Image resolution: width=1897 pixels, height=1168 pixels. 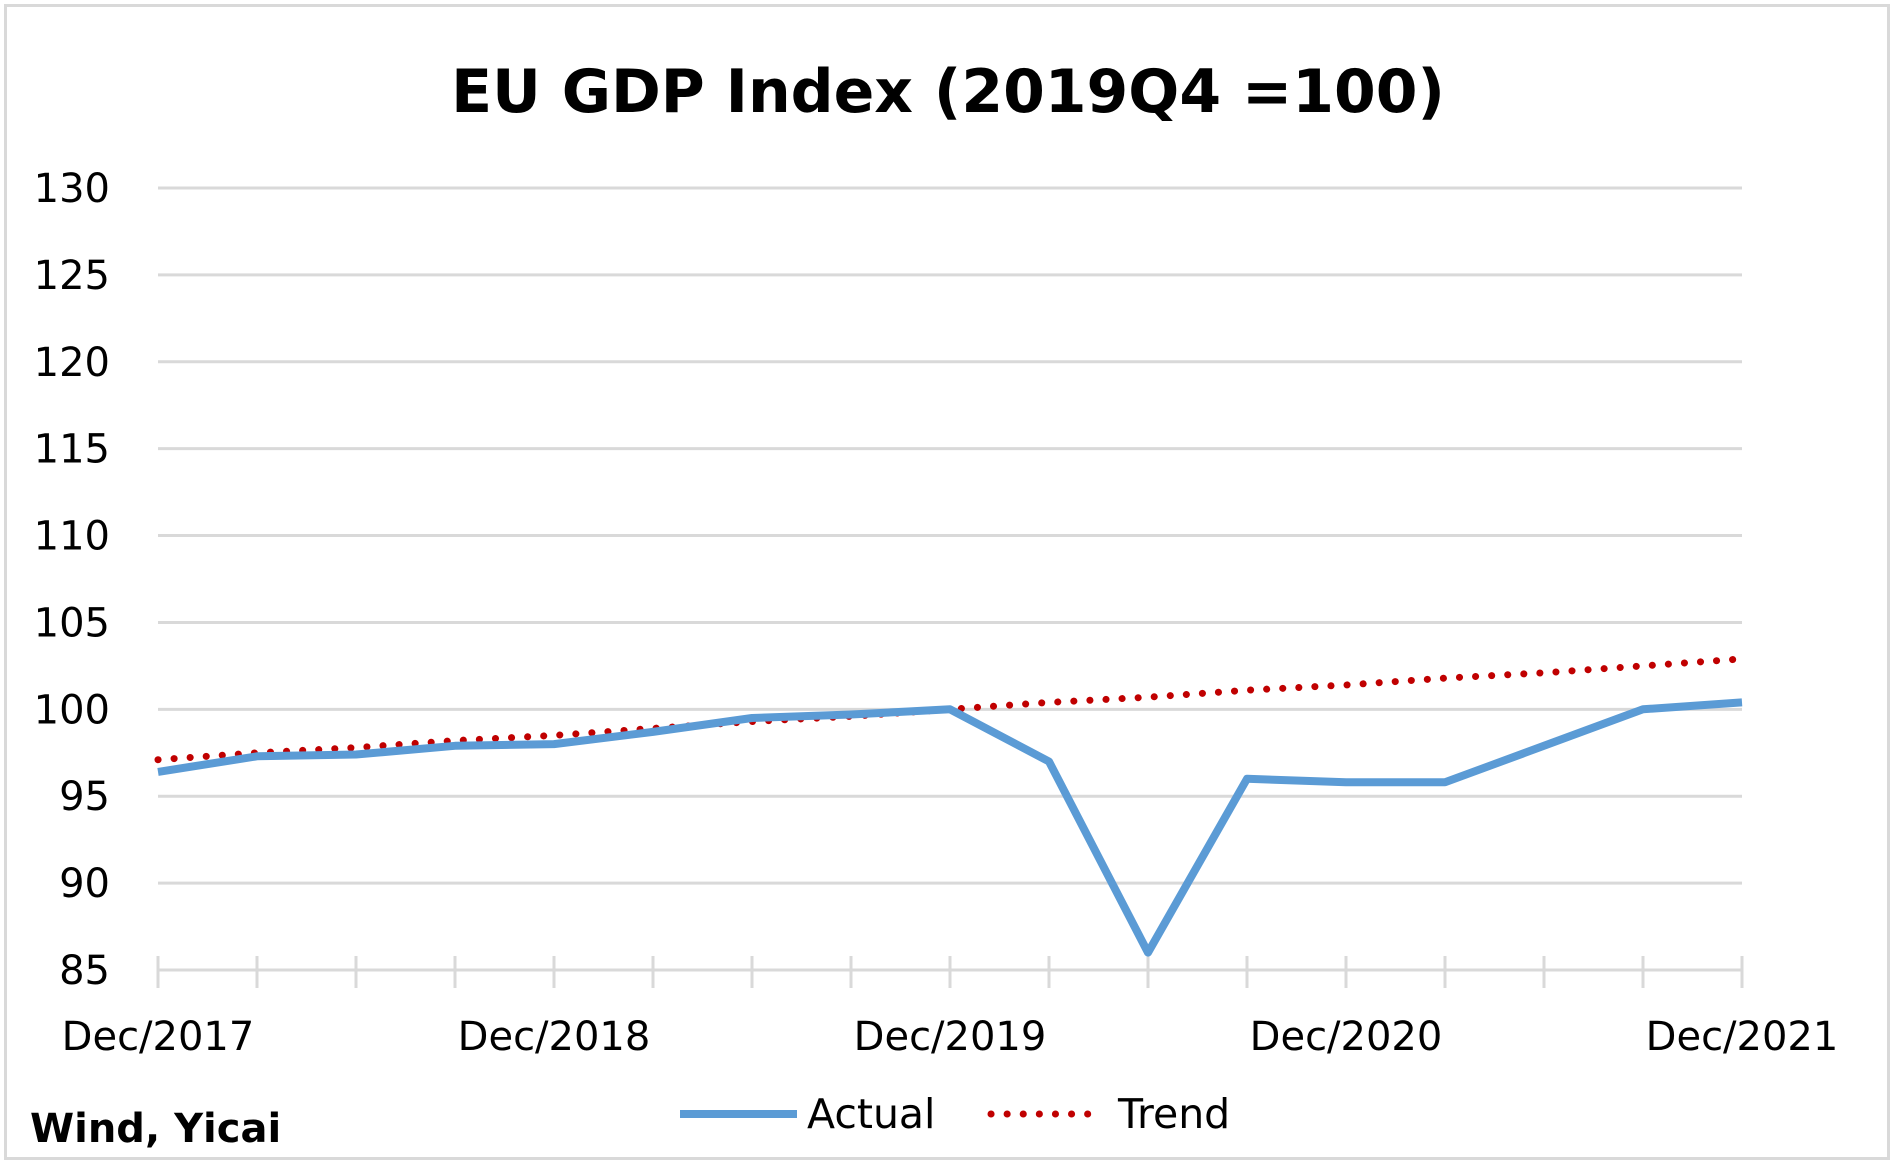 What do you see at coordinates (84, 797) in the screenshot?
I see `y-tick-label: 95` at bounding box center [84, 797].